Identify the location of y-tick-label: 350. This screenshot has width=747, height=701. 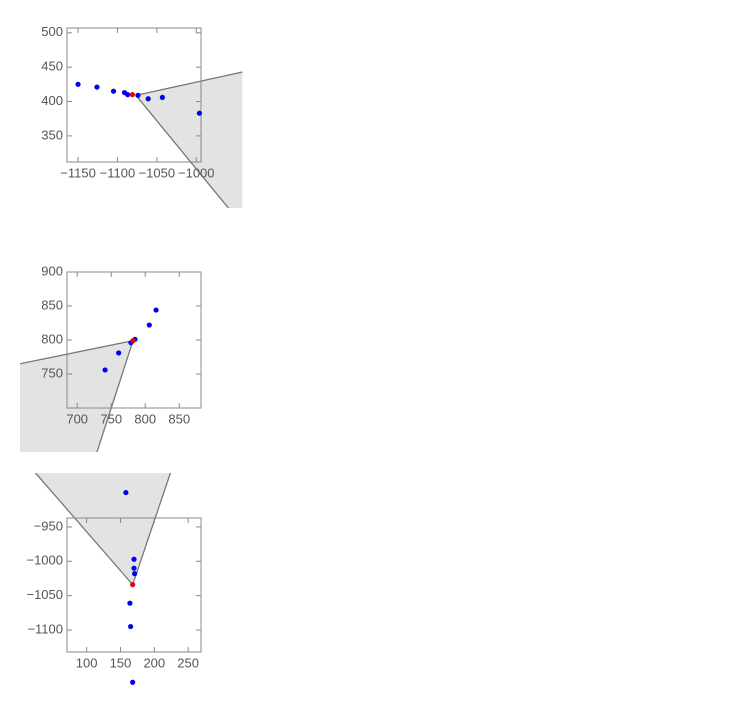
(52, 134).